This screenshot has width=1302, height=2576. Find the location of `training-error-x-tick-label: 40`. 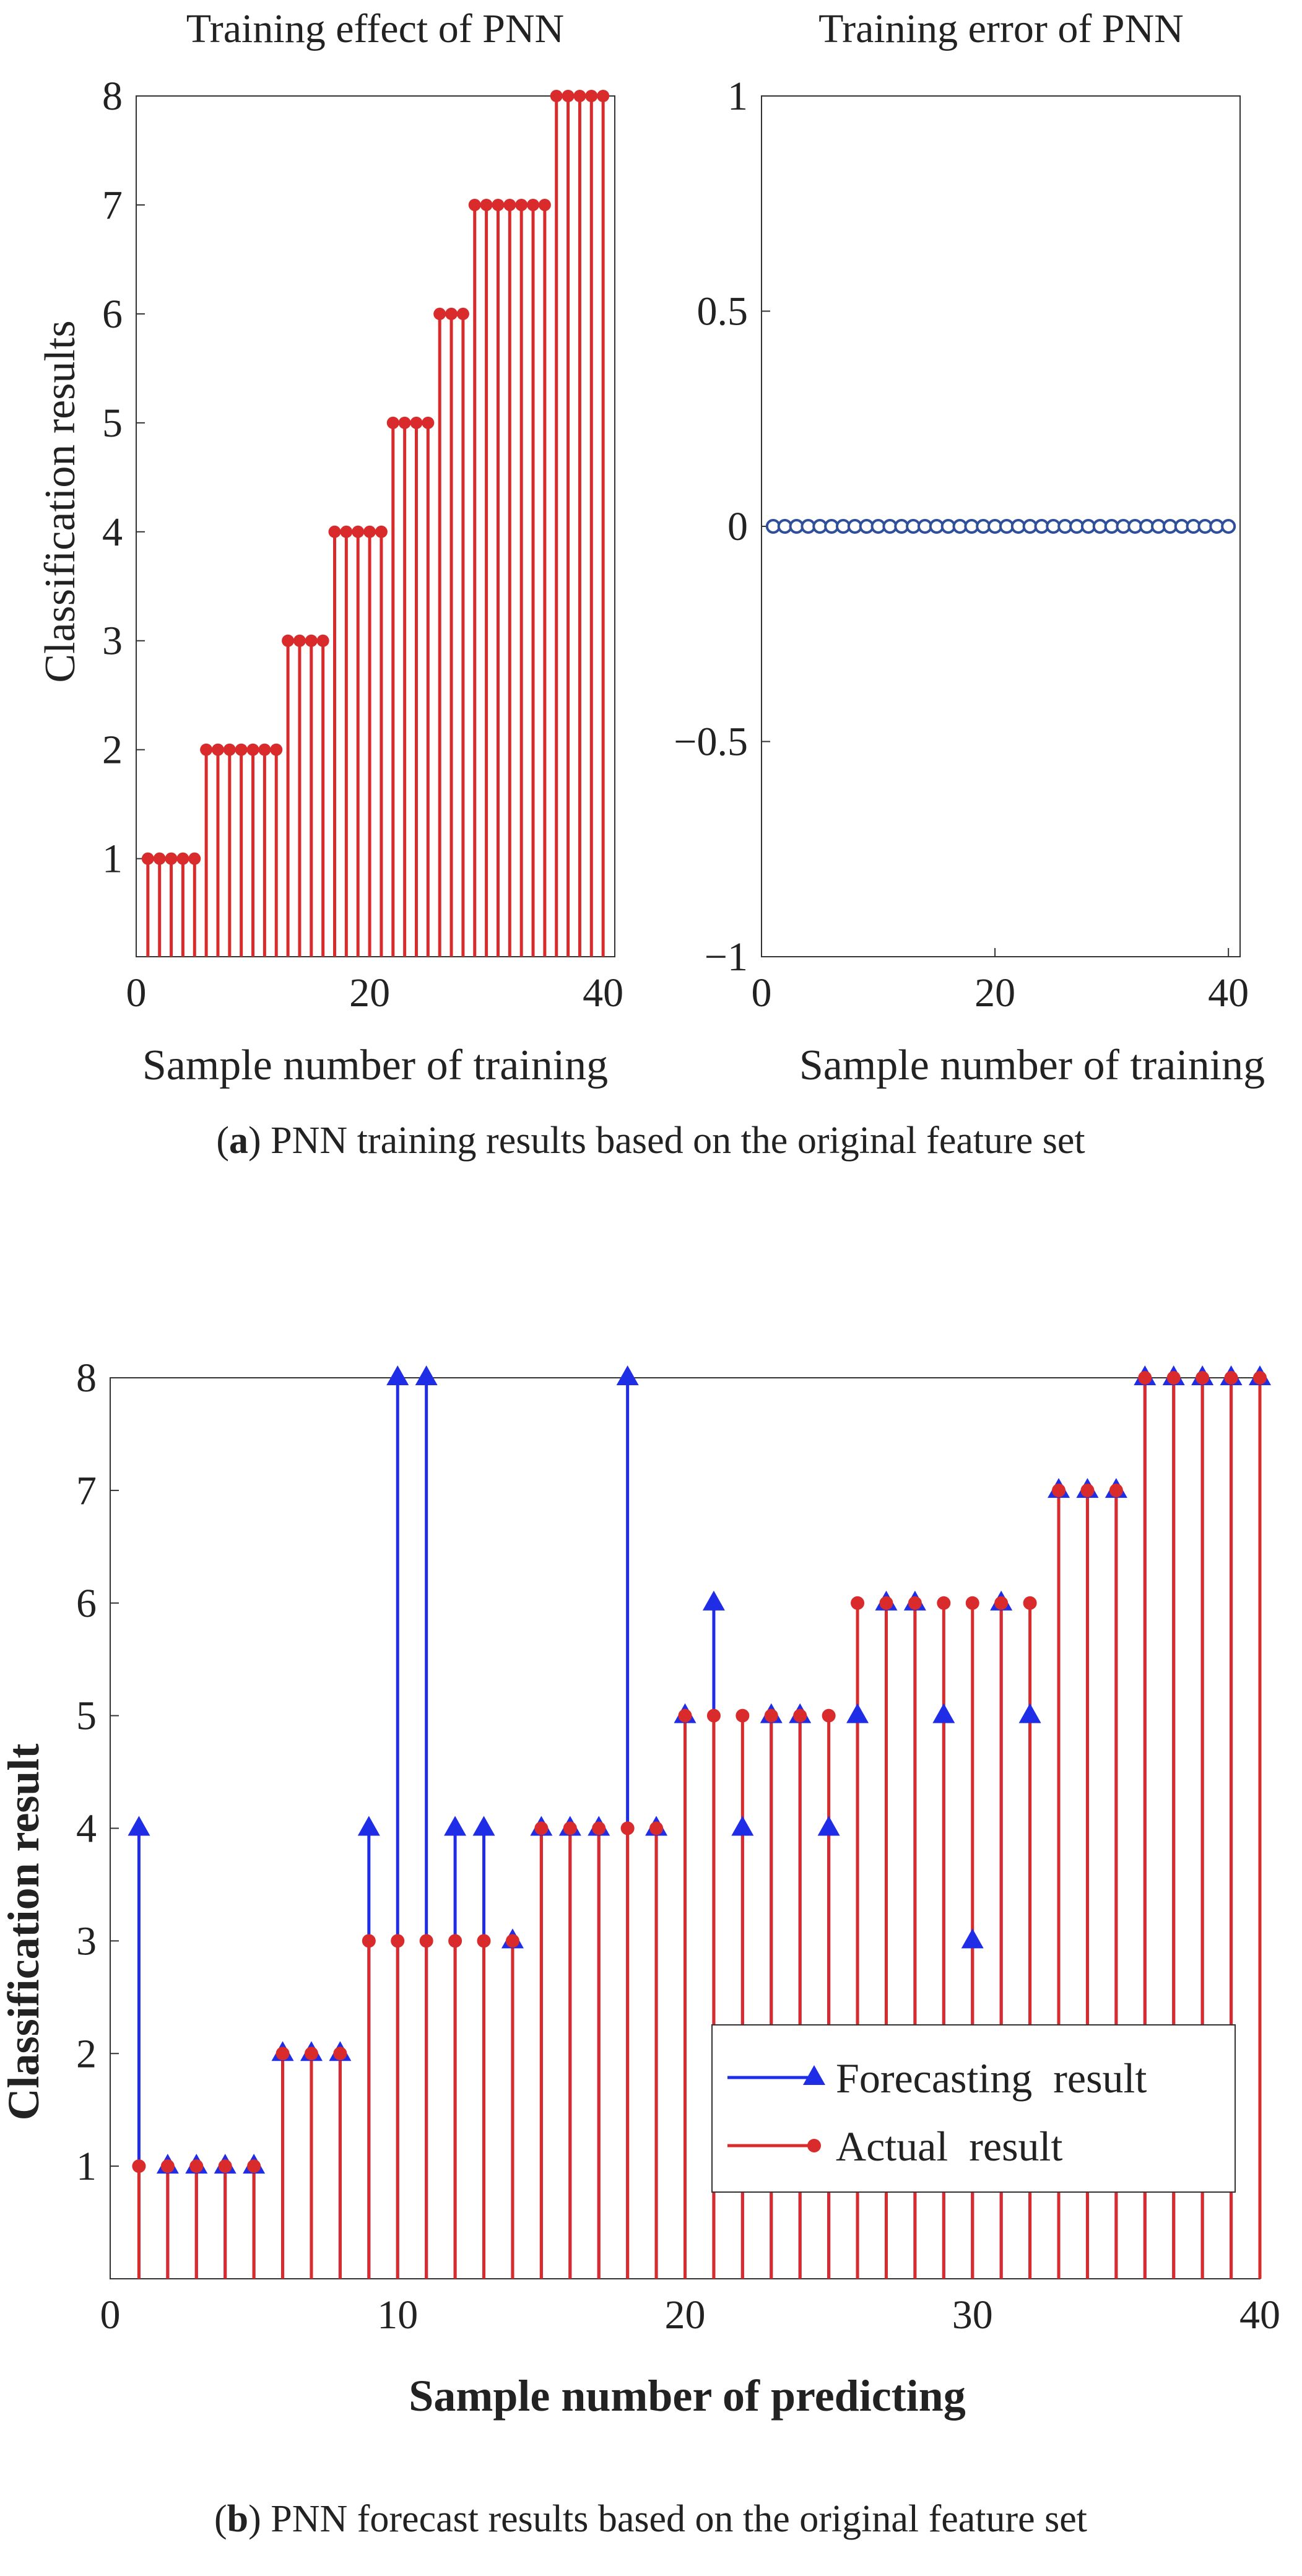

training-error-x-tick-label: 40 is located at coordinates (1228, 993).